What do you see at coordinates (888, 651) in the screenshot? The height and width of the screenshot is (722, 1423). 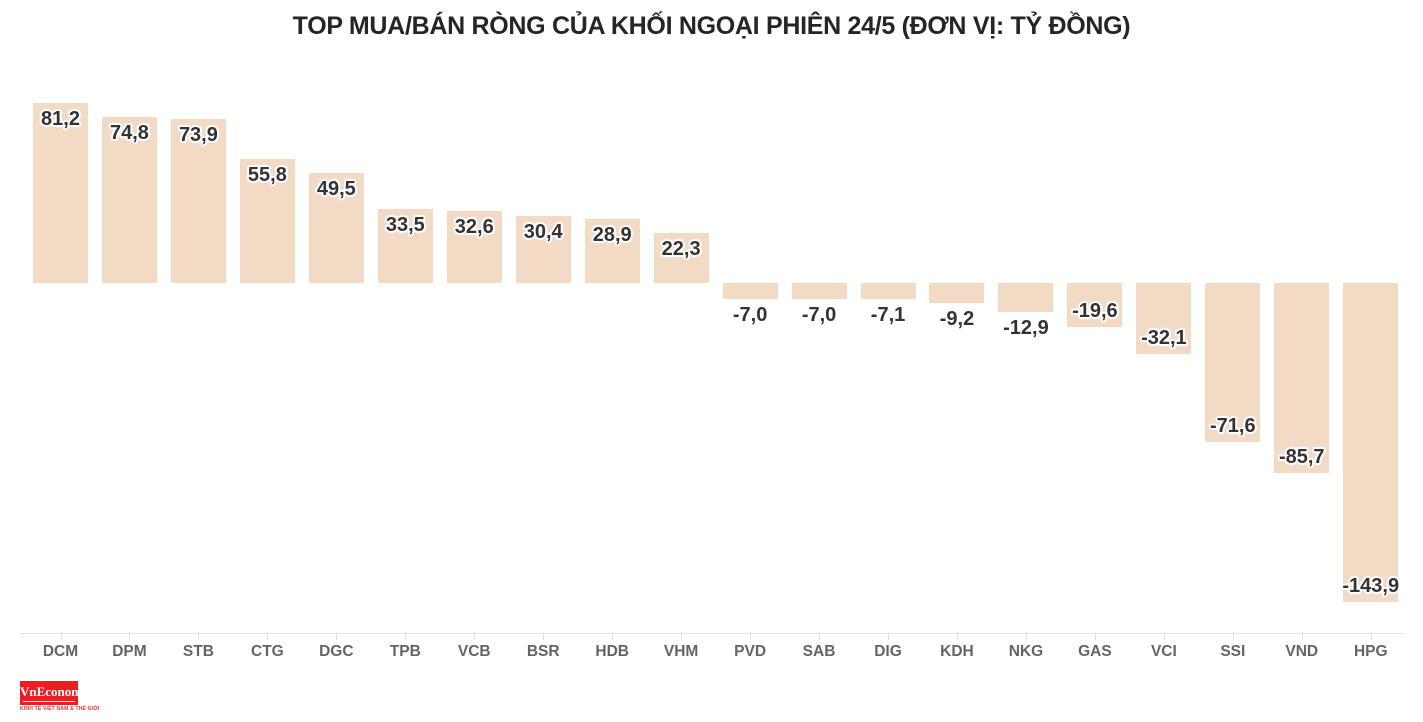 I see `x-tick-label-DIG: DIG` at bounding box center [888, 651].